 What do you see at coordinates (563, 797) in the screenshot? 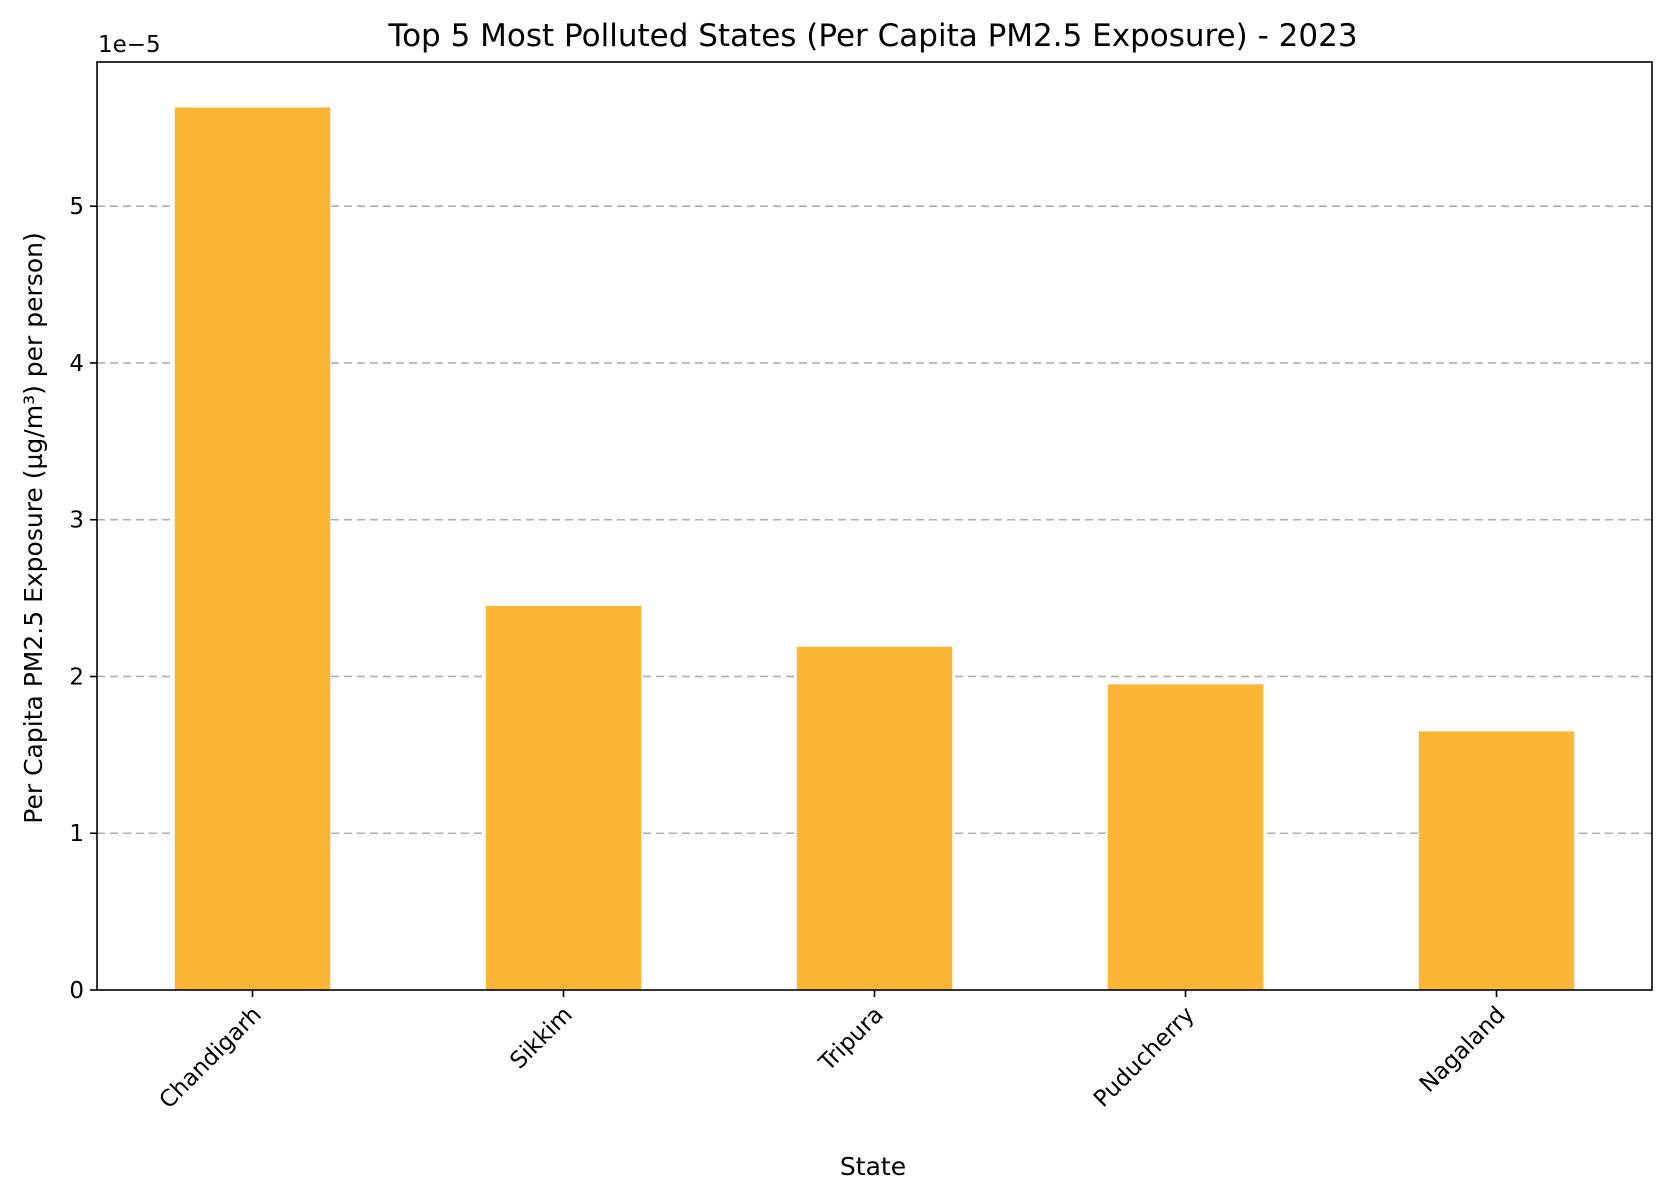
I see `bar-sikkim` at bounding box center [563, 797].